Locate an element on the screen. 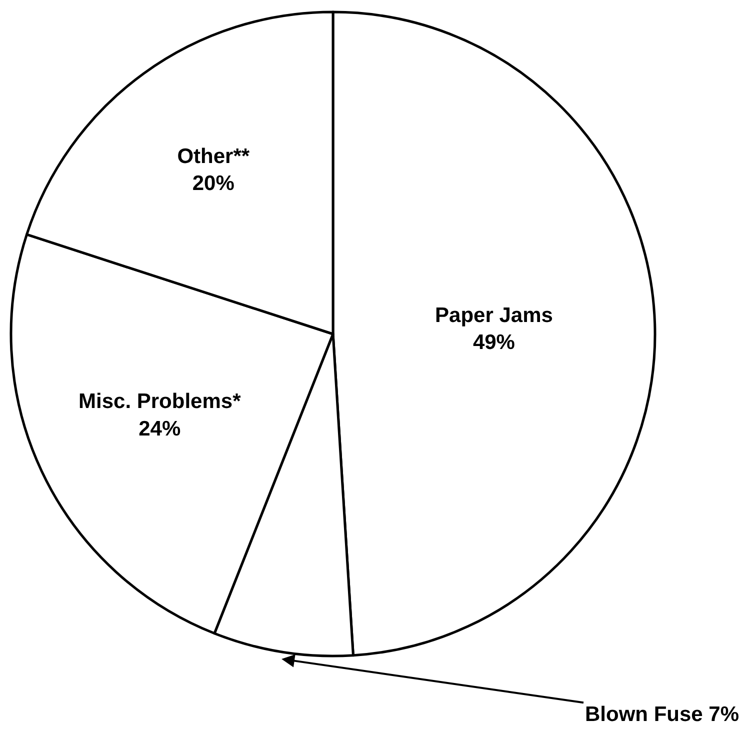 Image resolution: width=744 pixels, height=730 pixels. slice-label: Misc. Problems* is located at coordinates (160, 402).